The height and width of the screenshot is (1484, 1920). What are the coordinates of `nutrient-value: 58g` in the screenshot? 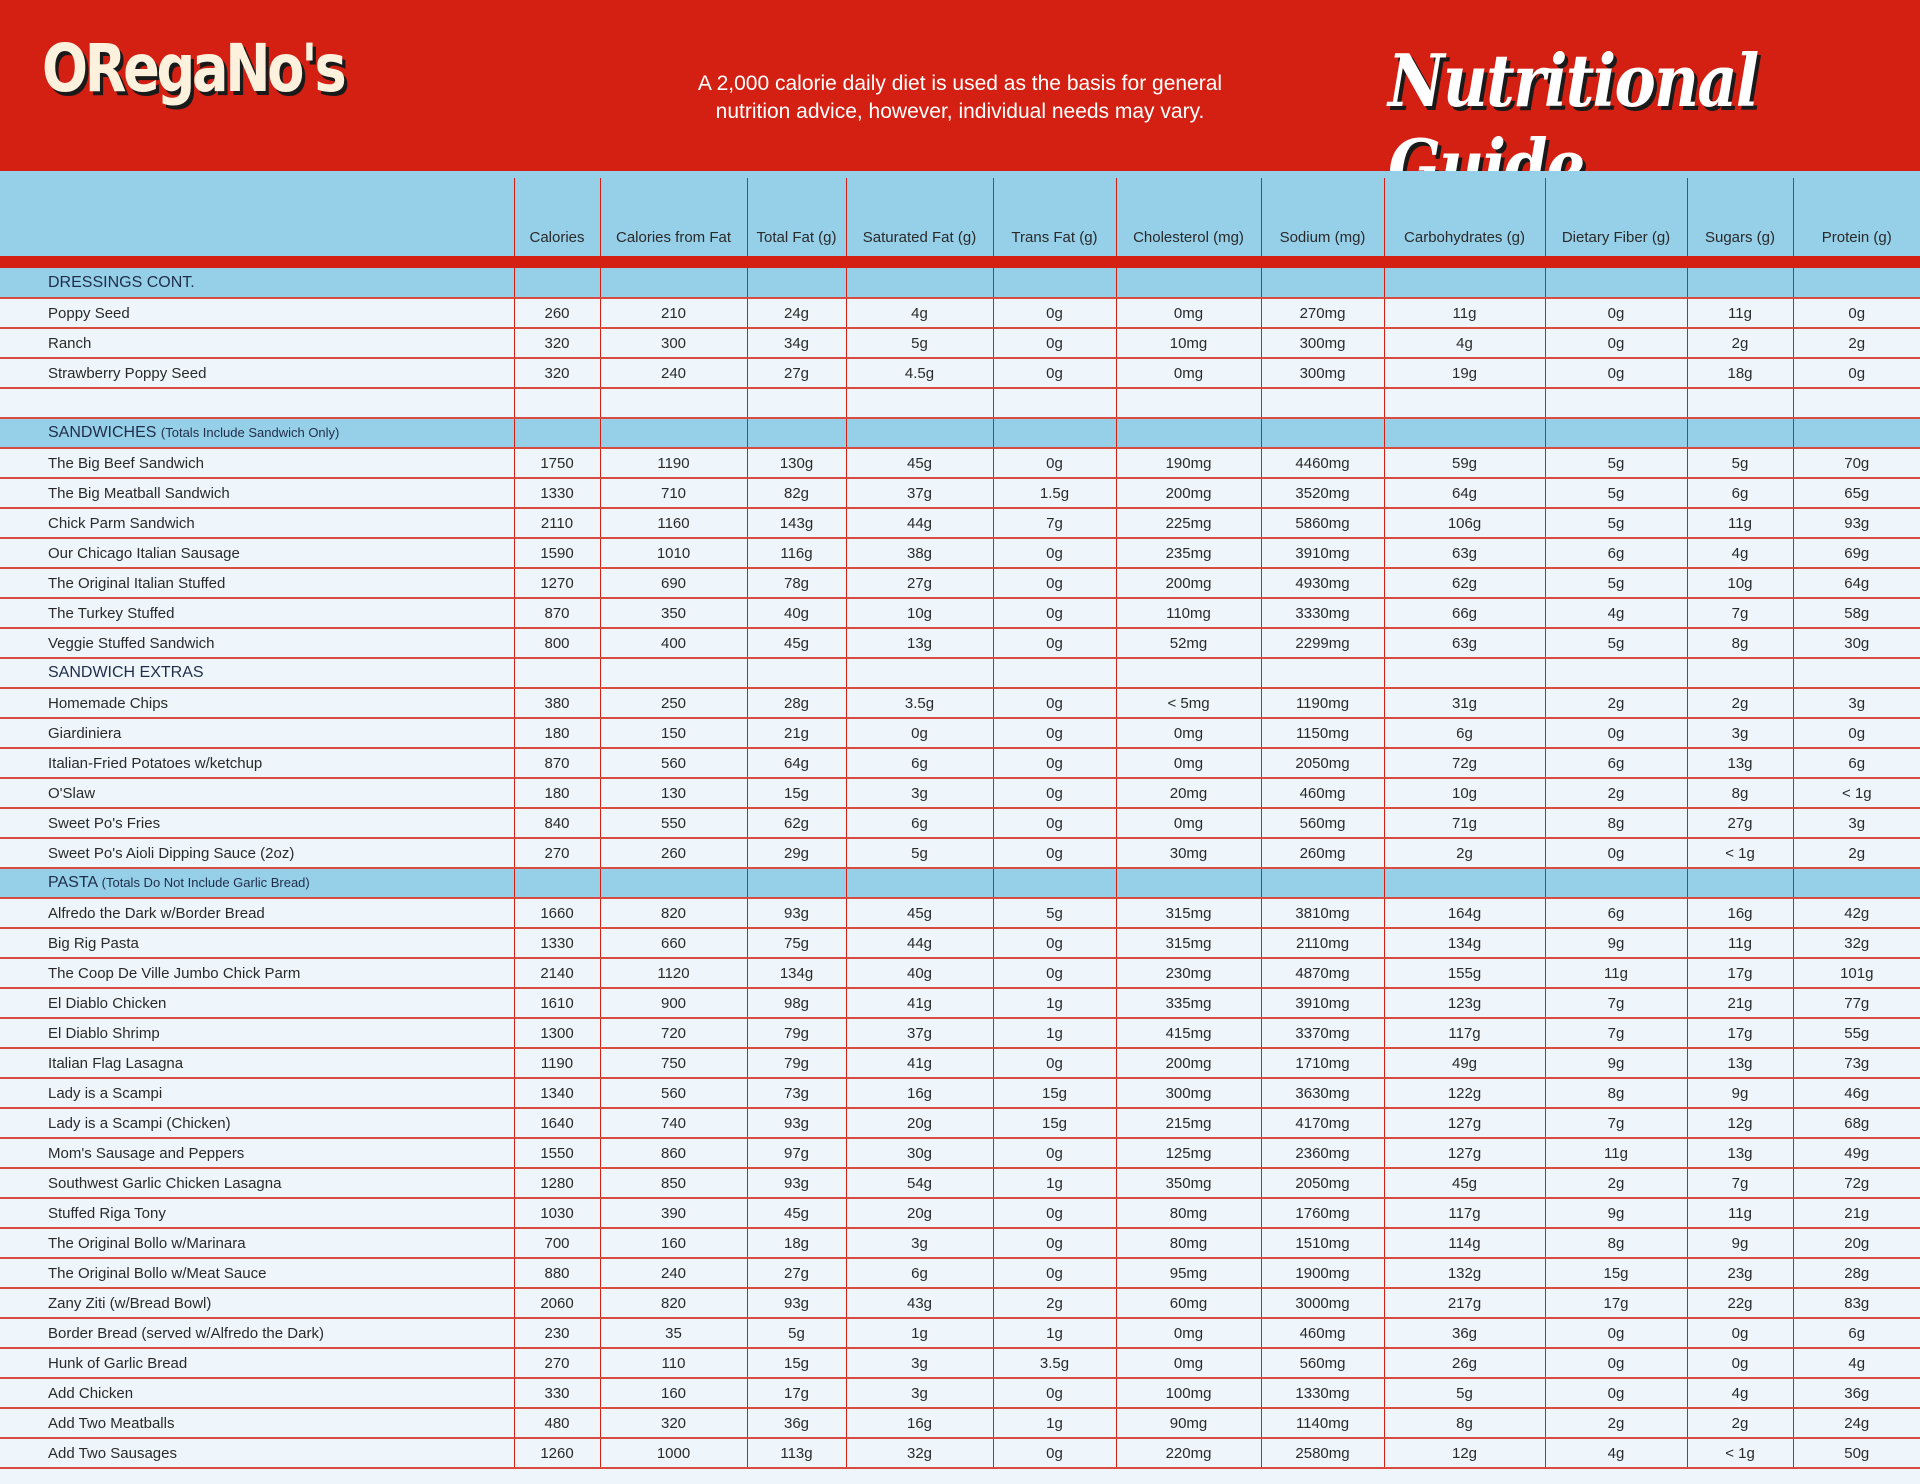 It's located at (1856, 613).